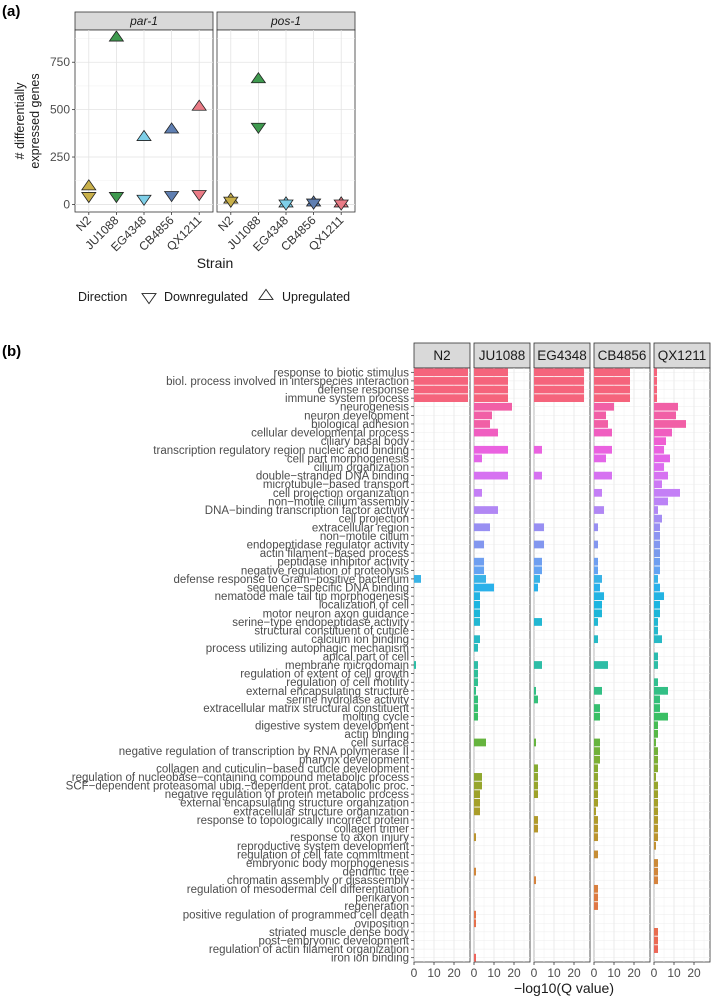 The image size is (712, 1000). Describe the element at coordinates (327, 864) in the screenshot. I see `category-label: embryonic body morphogenesis` at that location.